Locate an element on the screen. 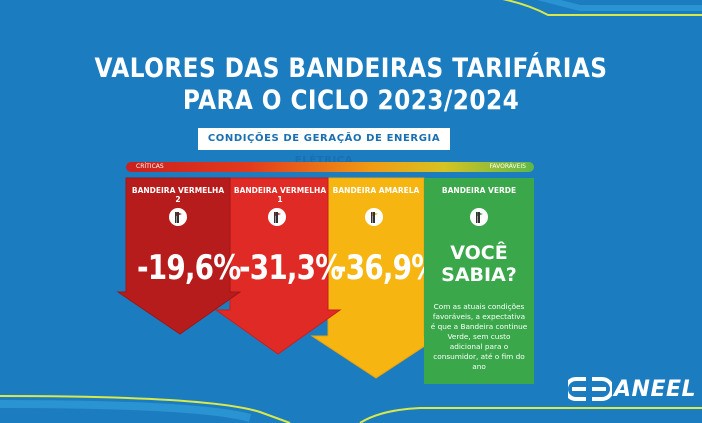 The height and width of the screenshot is (423, 702). did-you-know-line-2: SABIA? is located at coordinates (479, 275).